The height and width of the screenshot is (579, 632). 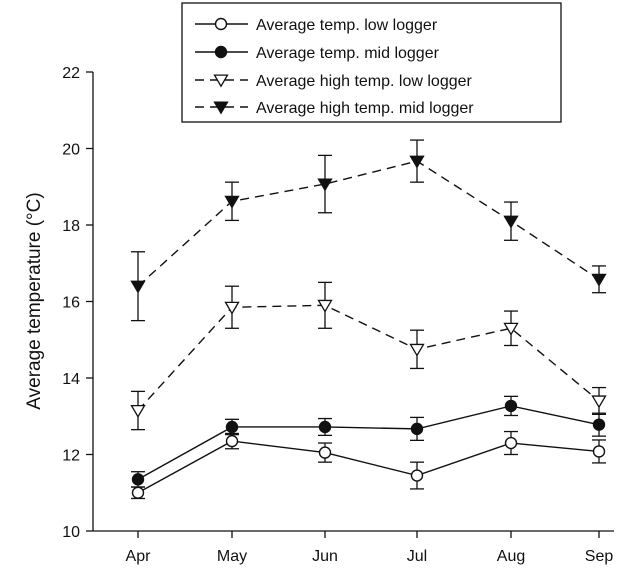 What do you see at coordinates (71, 73) in the screenshot?
I see `y-tick-label: 22` at bounding box center [71, 73].